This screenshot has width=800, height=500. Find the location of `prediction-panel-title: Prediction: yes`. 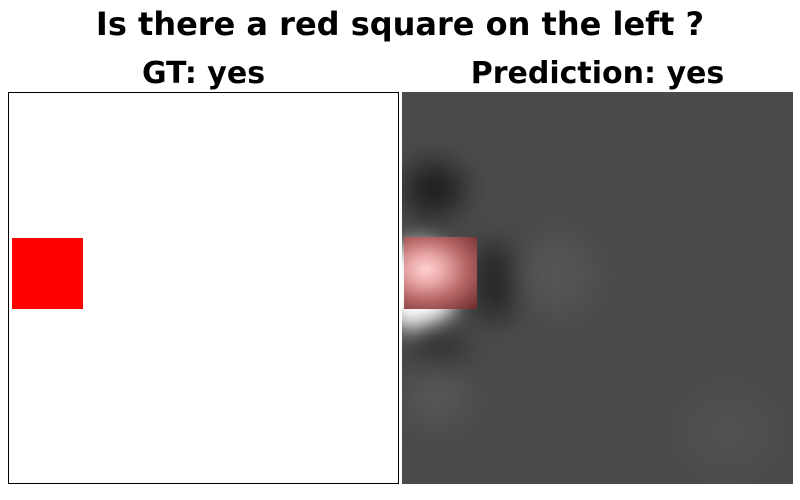

prediction-panel-title: Prediction: yes is located at coordinates (597, 73).